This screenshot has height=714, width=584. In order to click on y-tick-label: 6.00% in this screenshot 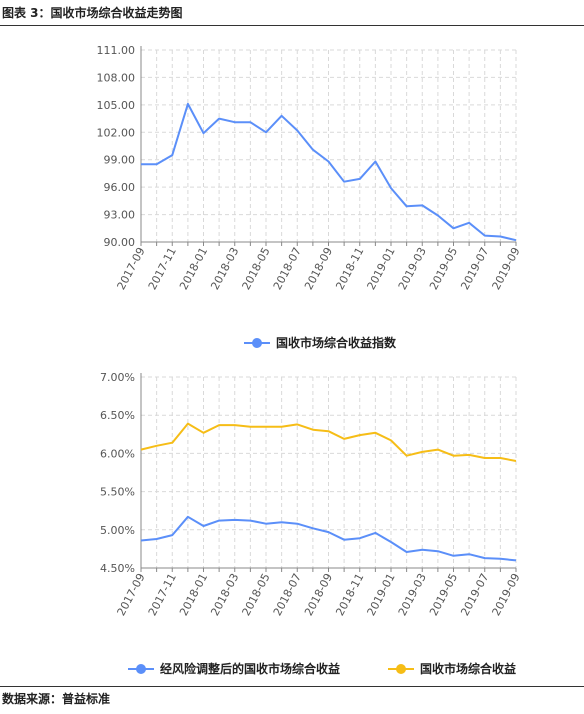, I will do `click(117, 453)`.